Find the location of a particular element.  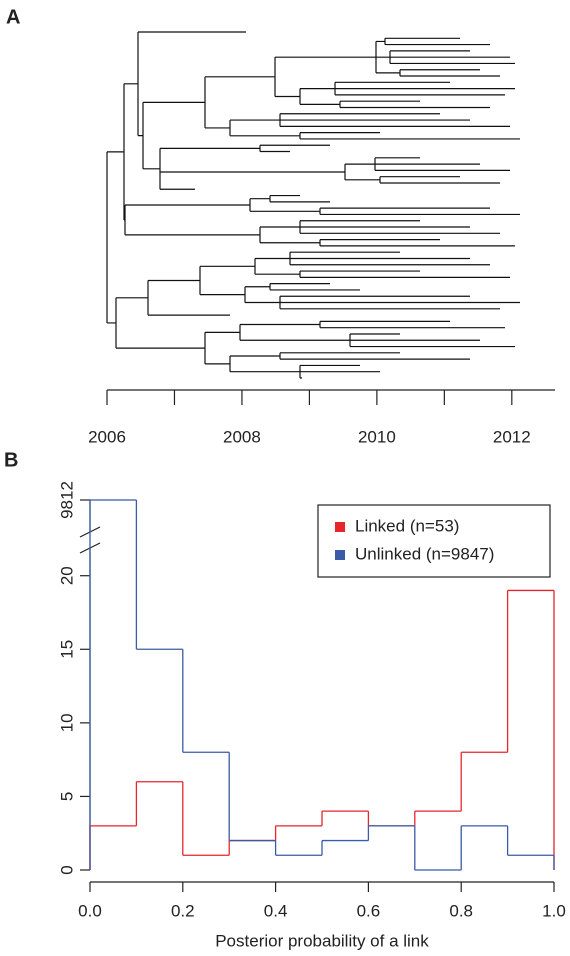

x-tick-label: 0.6 is located at coordinates (369, 910).